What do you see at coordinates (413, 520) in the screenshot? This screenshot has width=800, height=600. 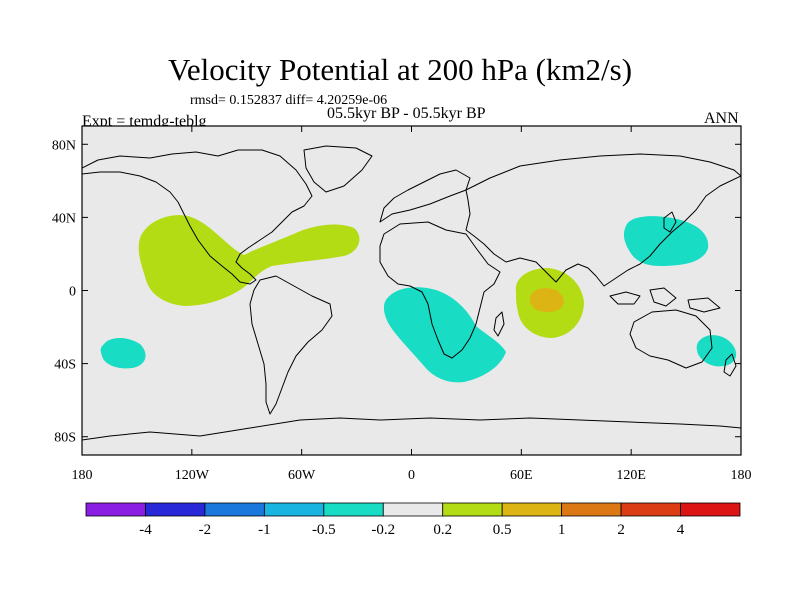 I see `colorbar: -4 -2 -1 -0.5 -0.2 0.2 0.5 1 2 4` at bounding box center [413, 520].